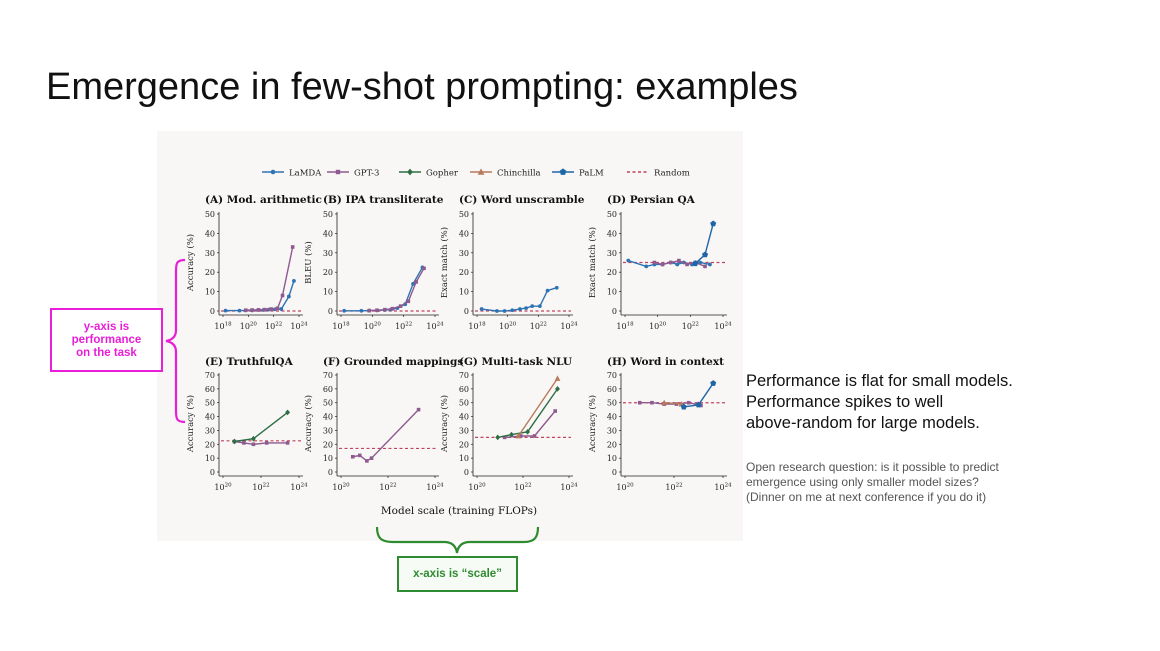  Describe the element at coordinates (223, 327) in the screenshot. I see `x-tick-label: 1018` at that location.